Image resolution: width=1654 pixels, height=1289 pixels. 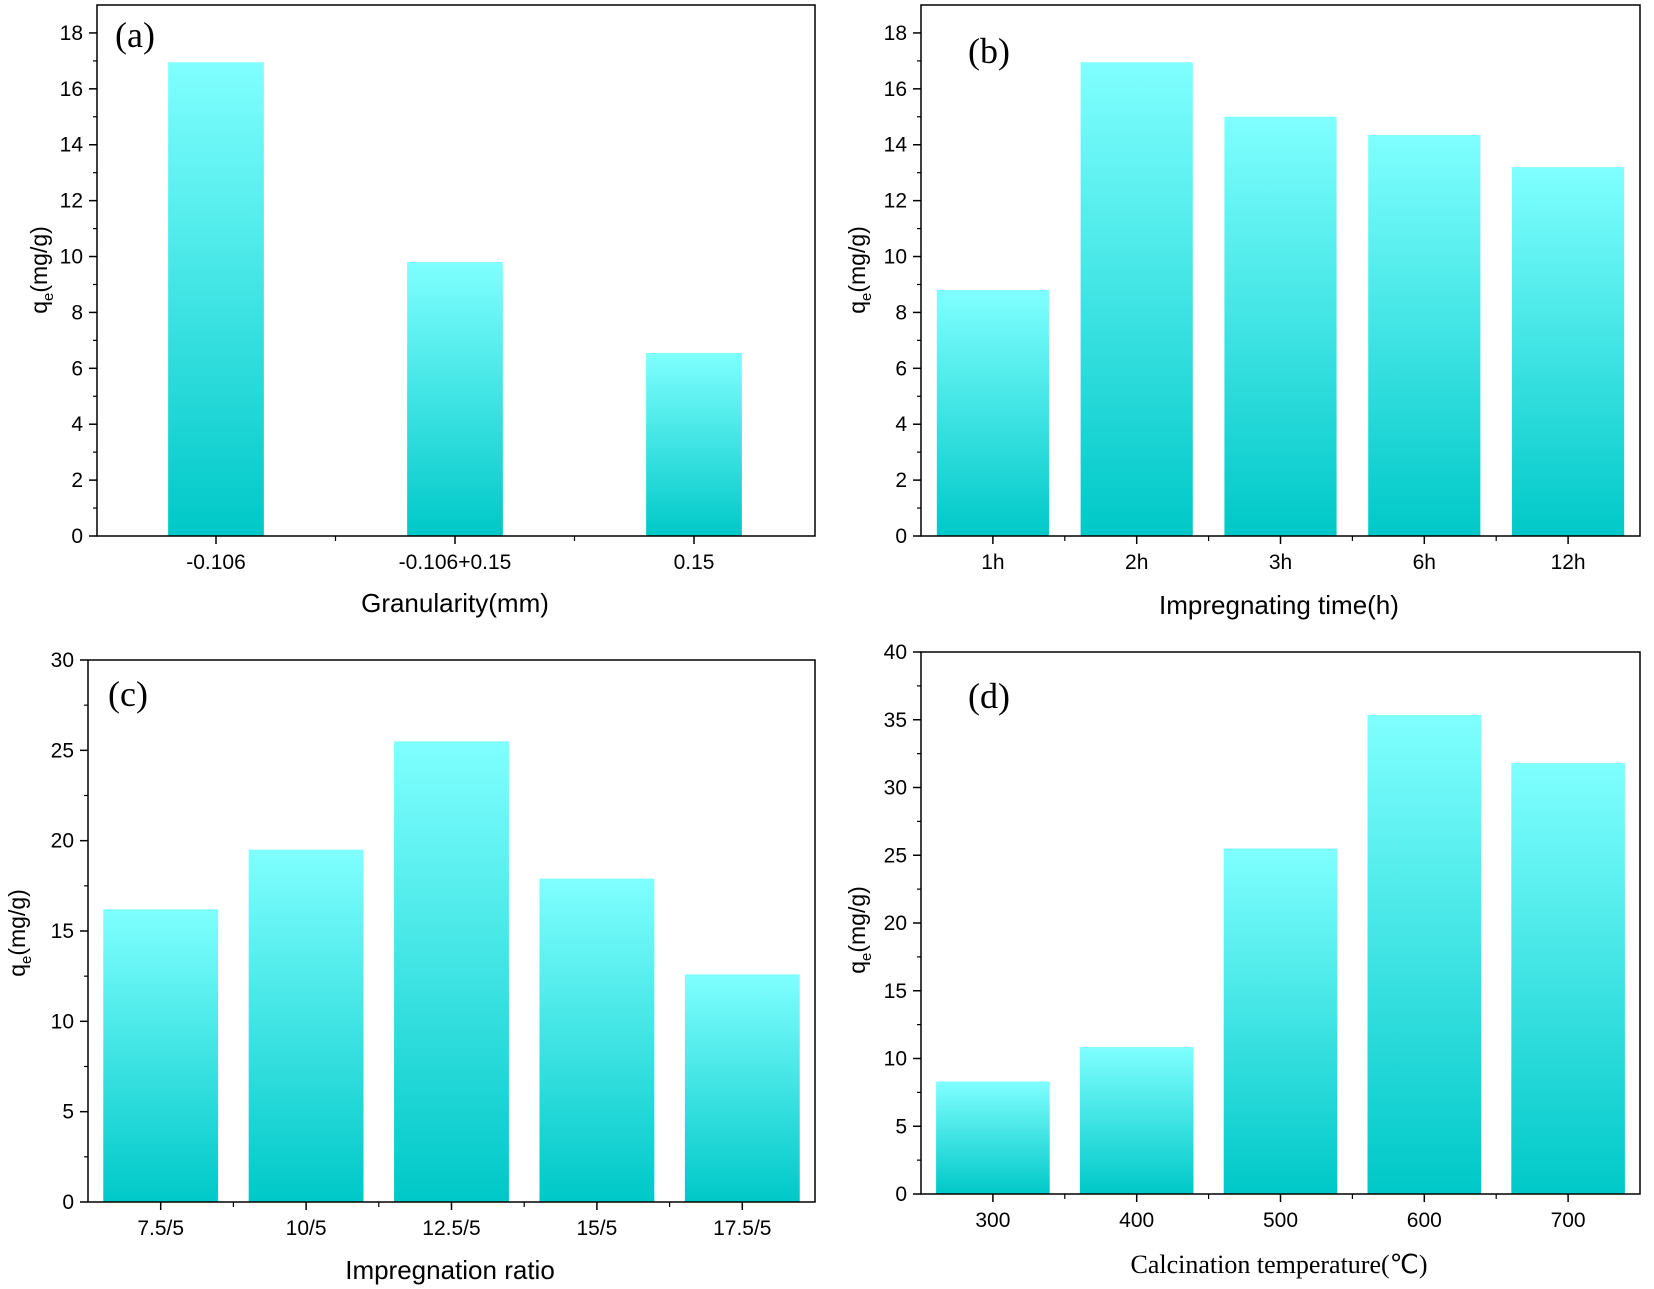 What do you see at coordinates (895, 788) in the screenshot?
I see `y-tick-label: 30` at bounding box center [895, 788].